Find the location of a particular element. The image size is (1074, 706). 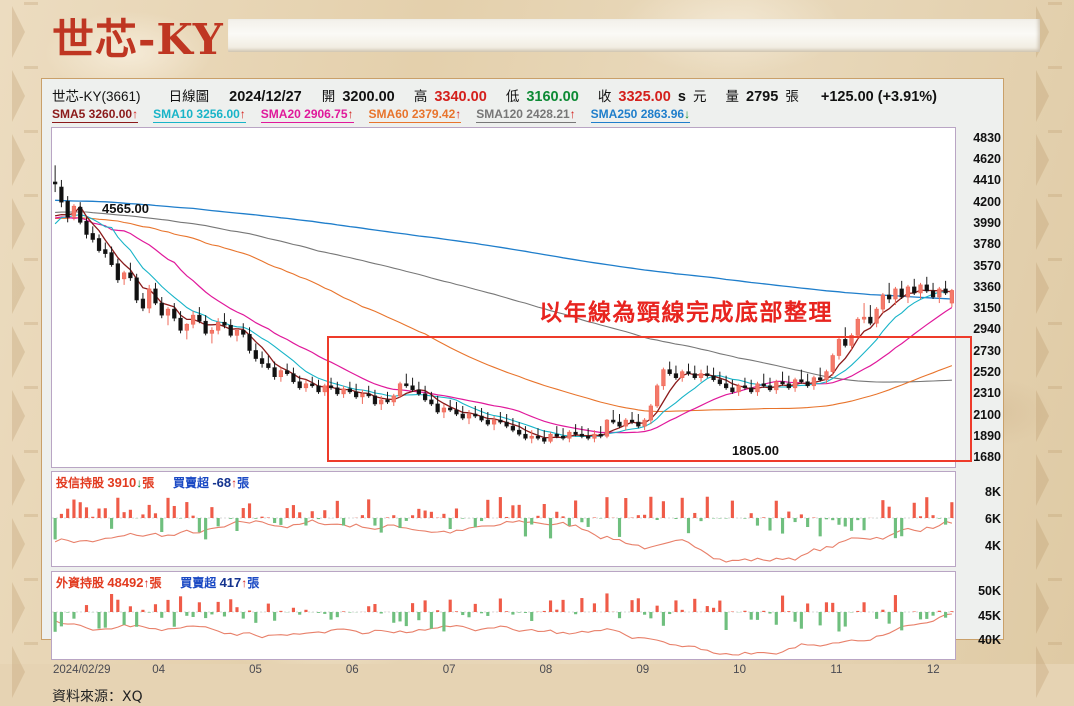

price-axis-tick: 4620 is located at coordinates (987, 159).